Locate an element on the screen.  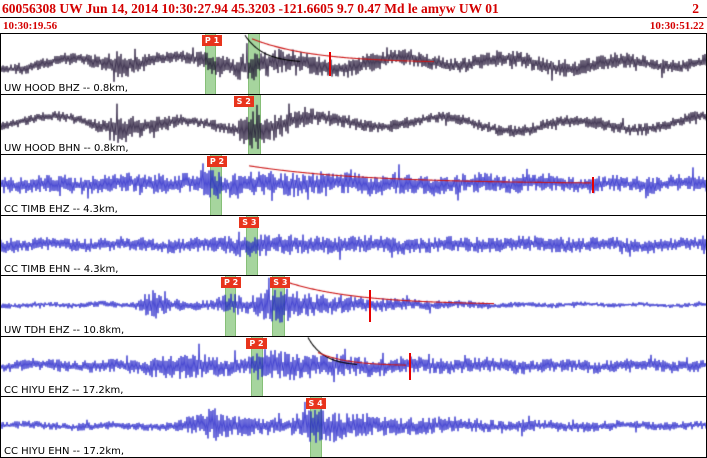
time-window-bar: 10:30:19.56 10:30:51.22 is located at coordinates (353, 25).